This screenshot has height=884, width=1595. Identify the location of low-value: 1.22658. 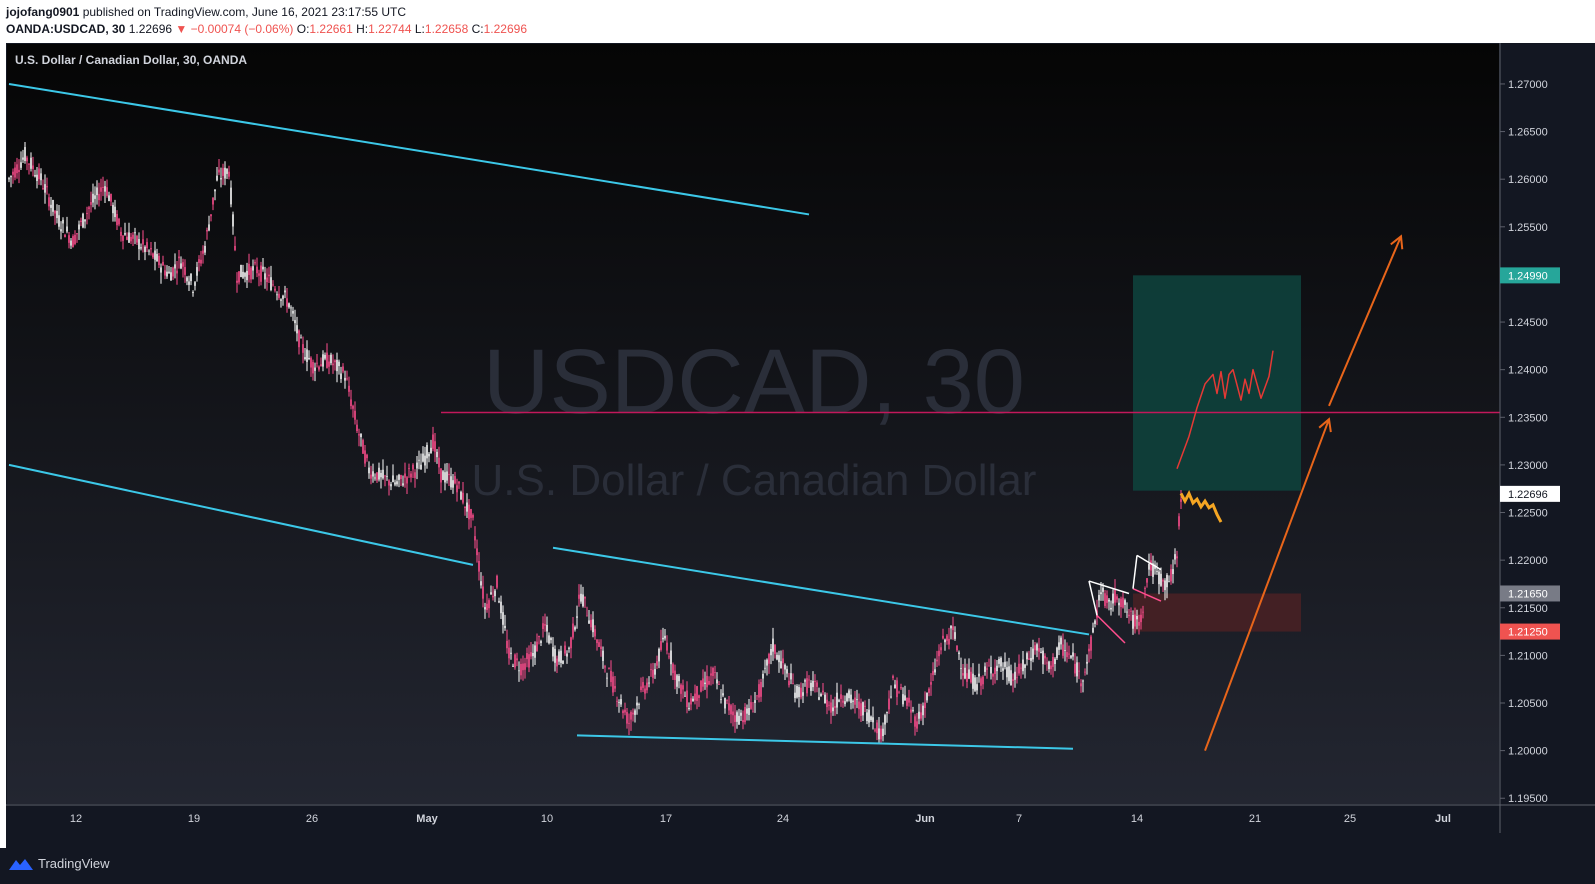
(446, 29).